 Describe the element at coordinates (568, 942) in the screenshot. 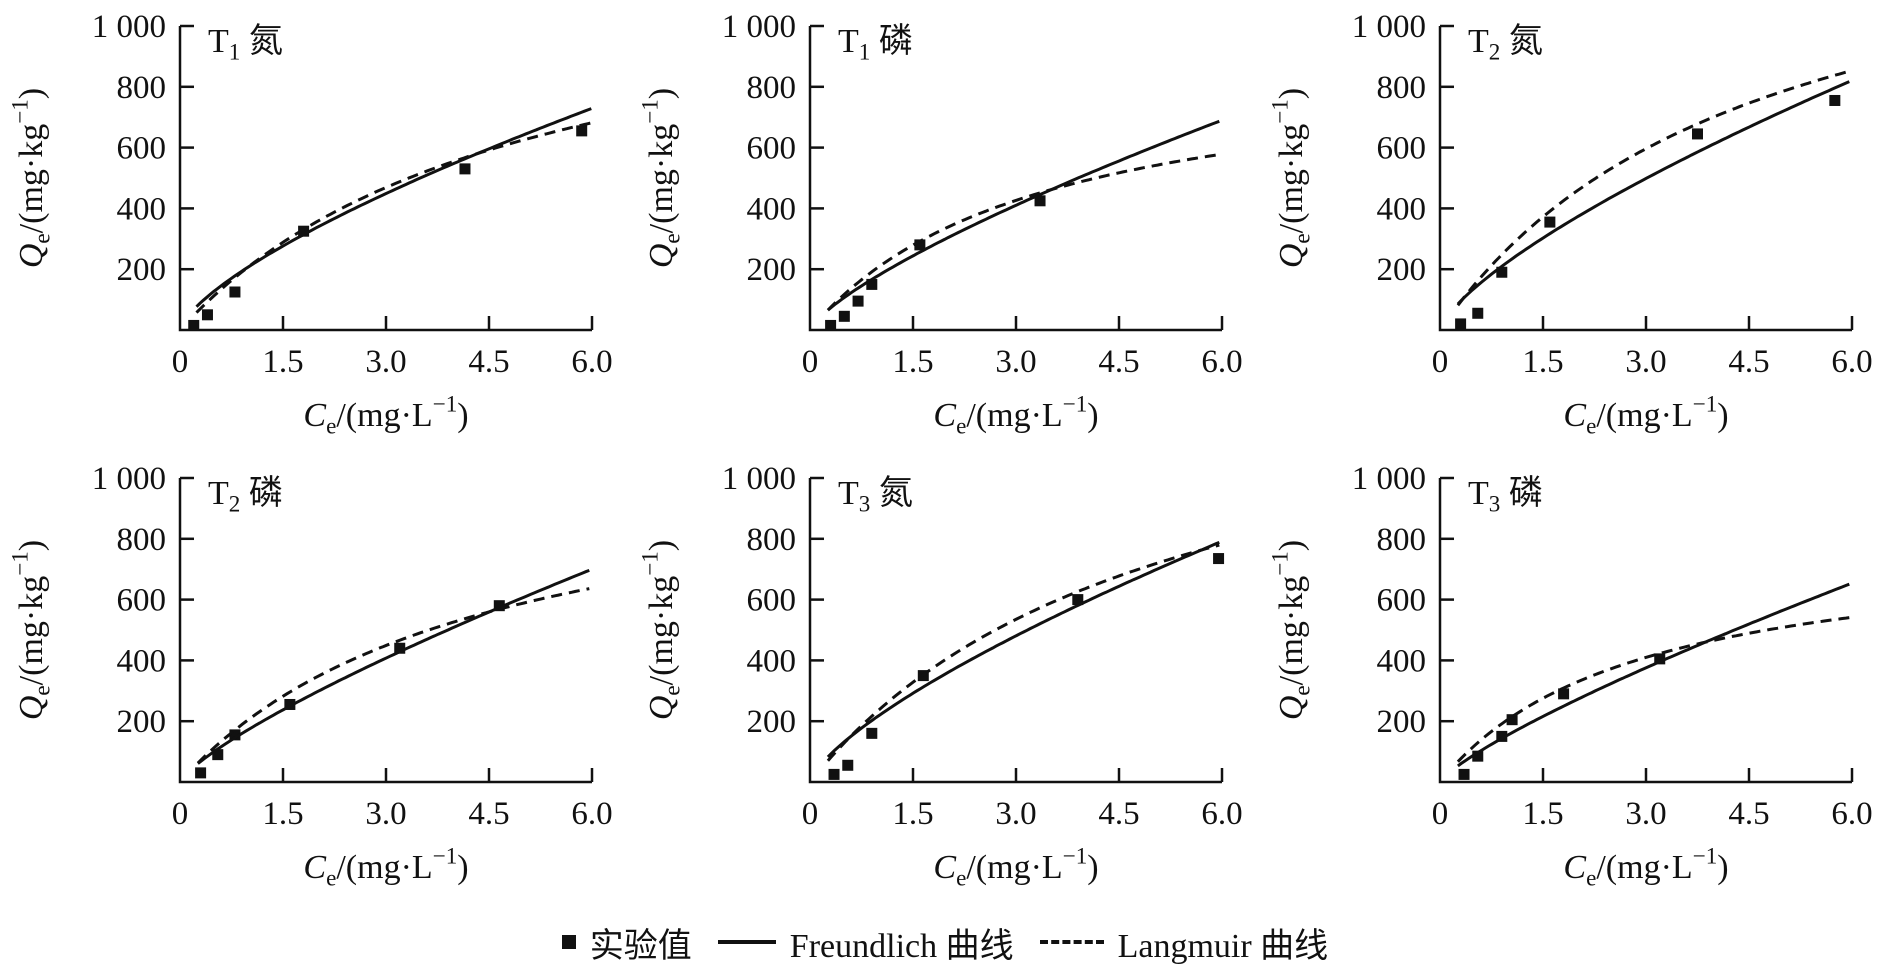

I see `experimental-square-marker` at that location.